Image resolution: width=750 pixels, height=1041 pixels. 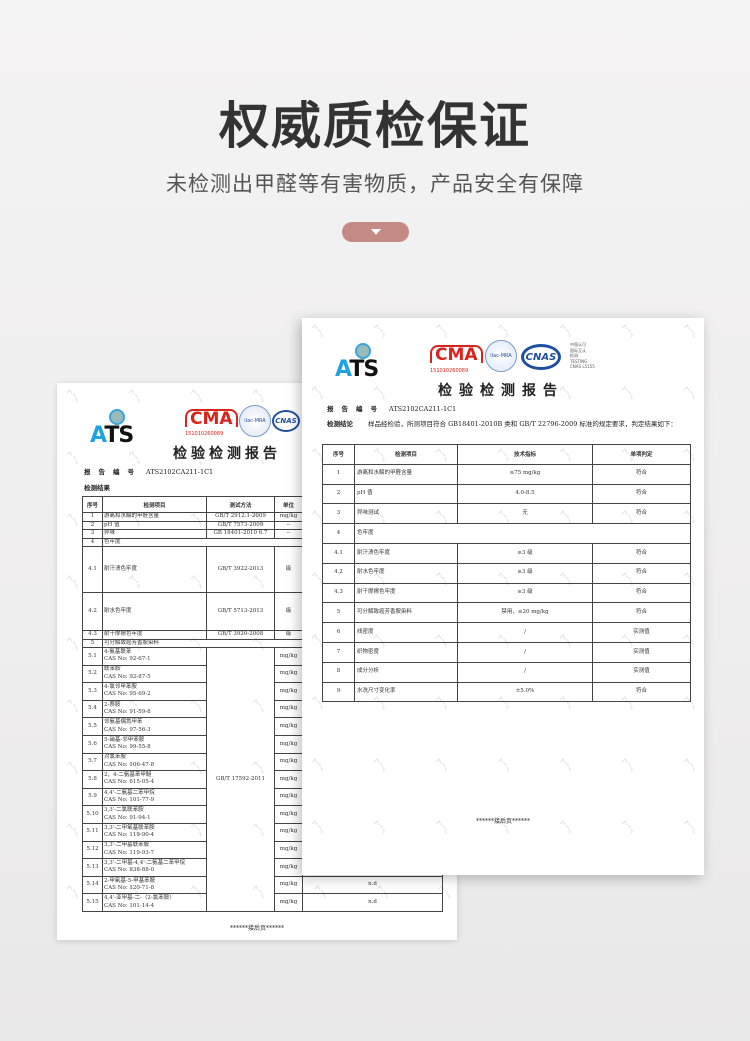 What do you see at coordinates (129, 870) in the screenshot?
I see `cas-number: CAS No: 838-88-0` at bounding box center [129, 870].